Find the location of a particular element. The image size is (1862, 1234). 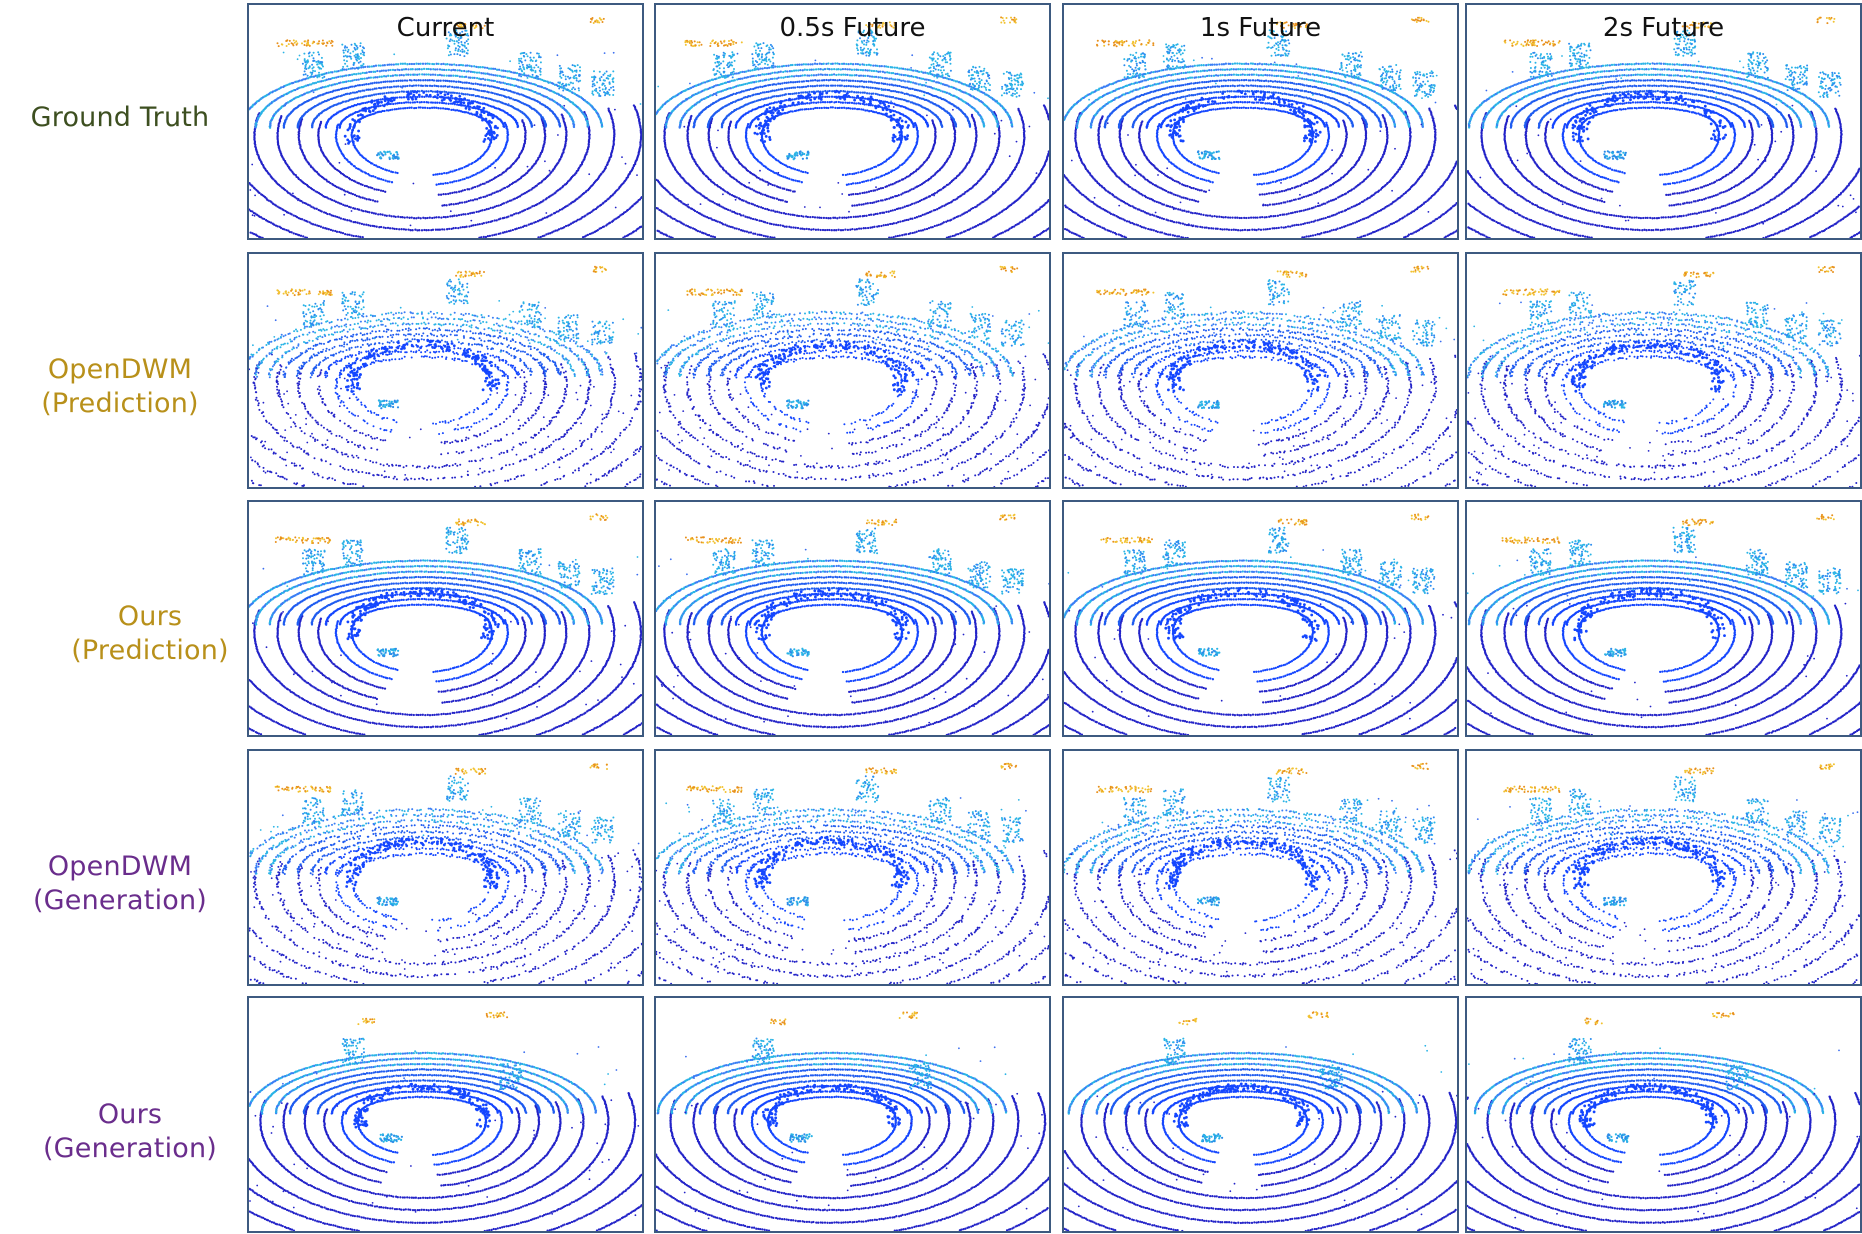

pointcloud-panel: 0.5s Future is located at coordinates (852, 121).